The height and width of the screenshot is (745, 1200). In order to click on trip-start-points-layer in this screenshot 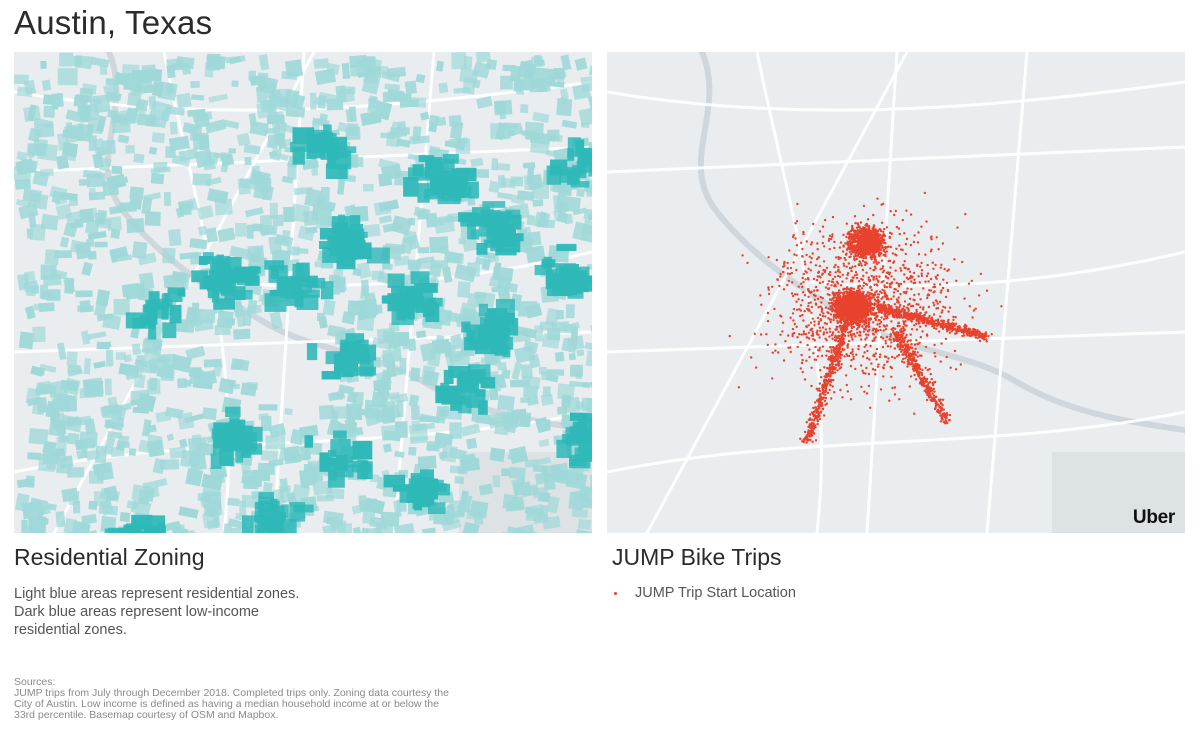, I will do `click(865, 317)`.